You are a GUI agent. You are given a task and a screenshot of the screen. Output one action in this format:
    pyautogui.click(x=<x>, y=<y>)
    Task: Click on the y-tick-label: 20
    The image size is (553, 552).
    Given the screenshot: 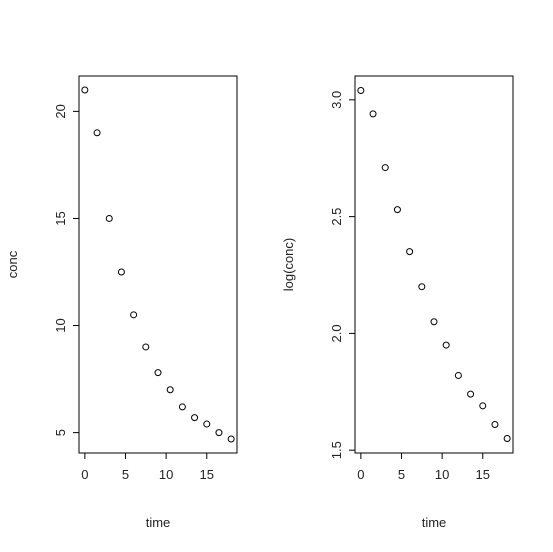 What is the action you would take?
    pyautogui.click(x=60, y=111)
    